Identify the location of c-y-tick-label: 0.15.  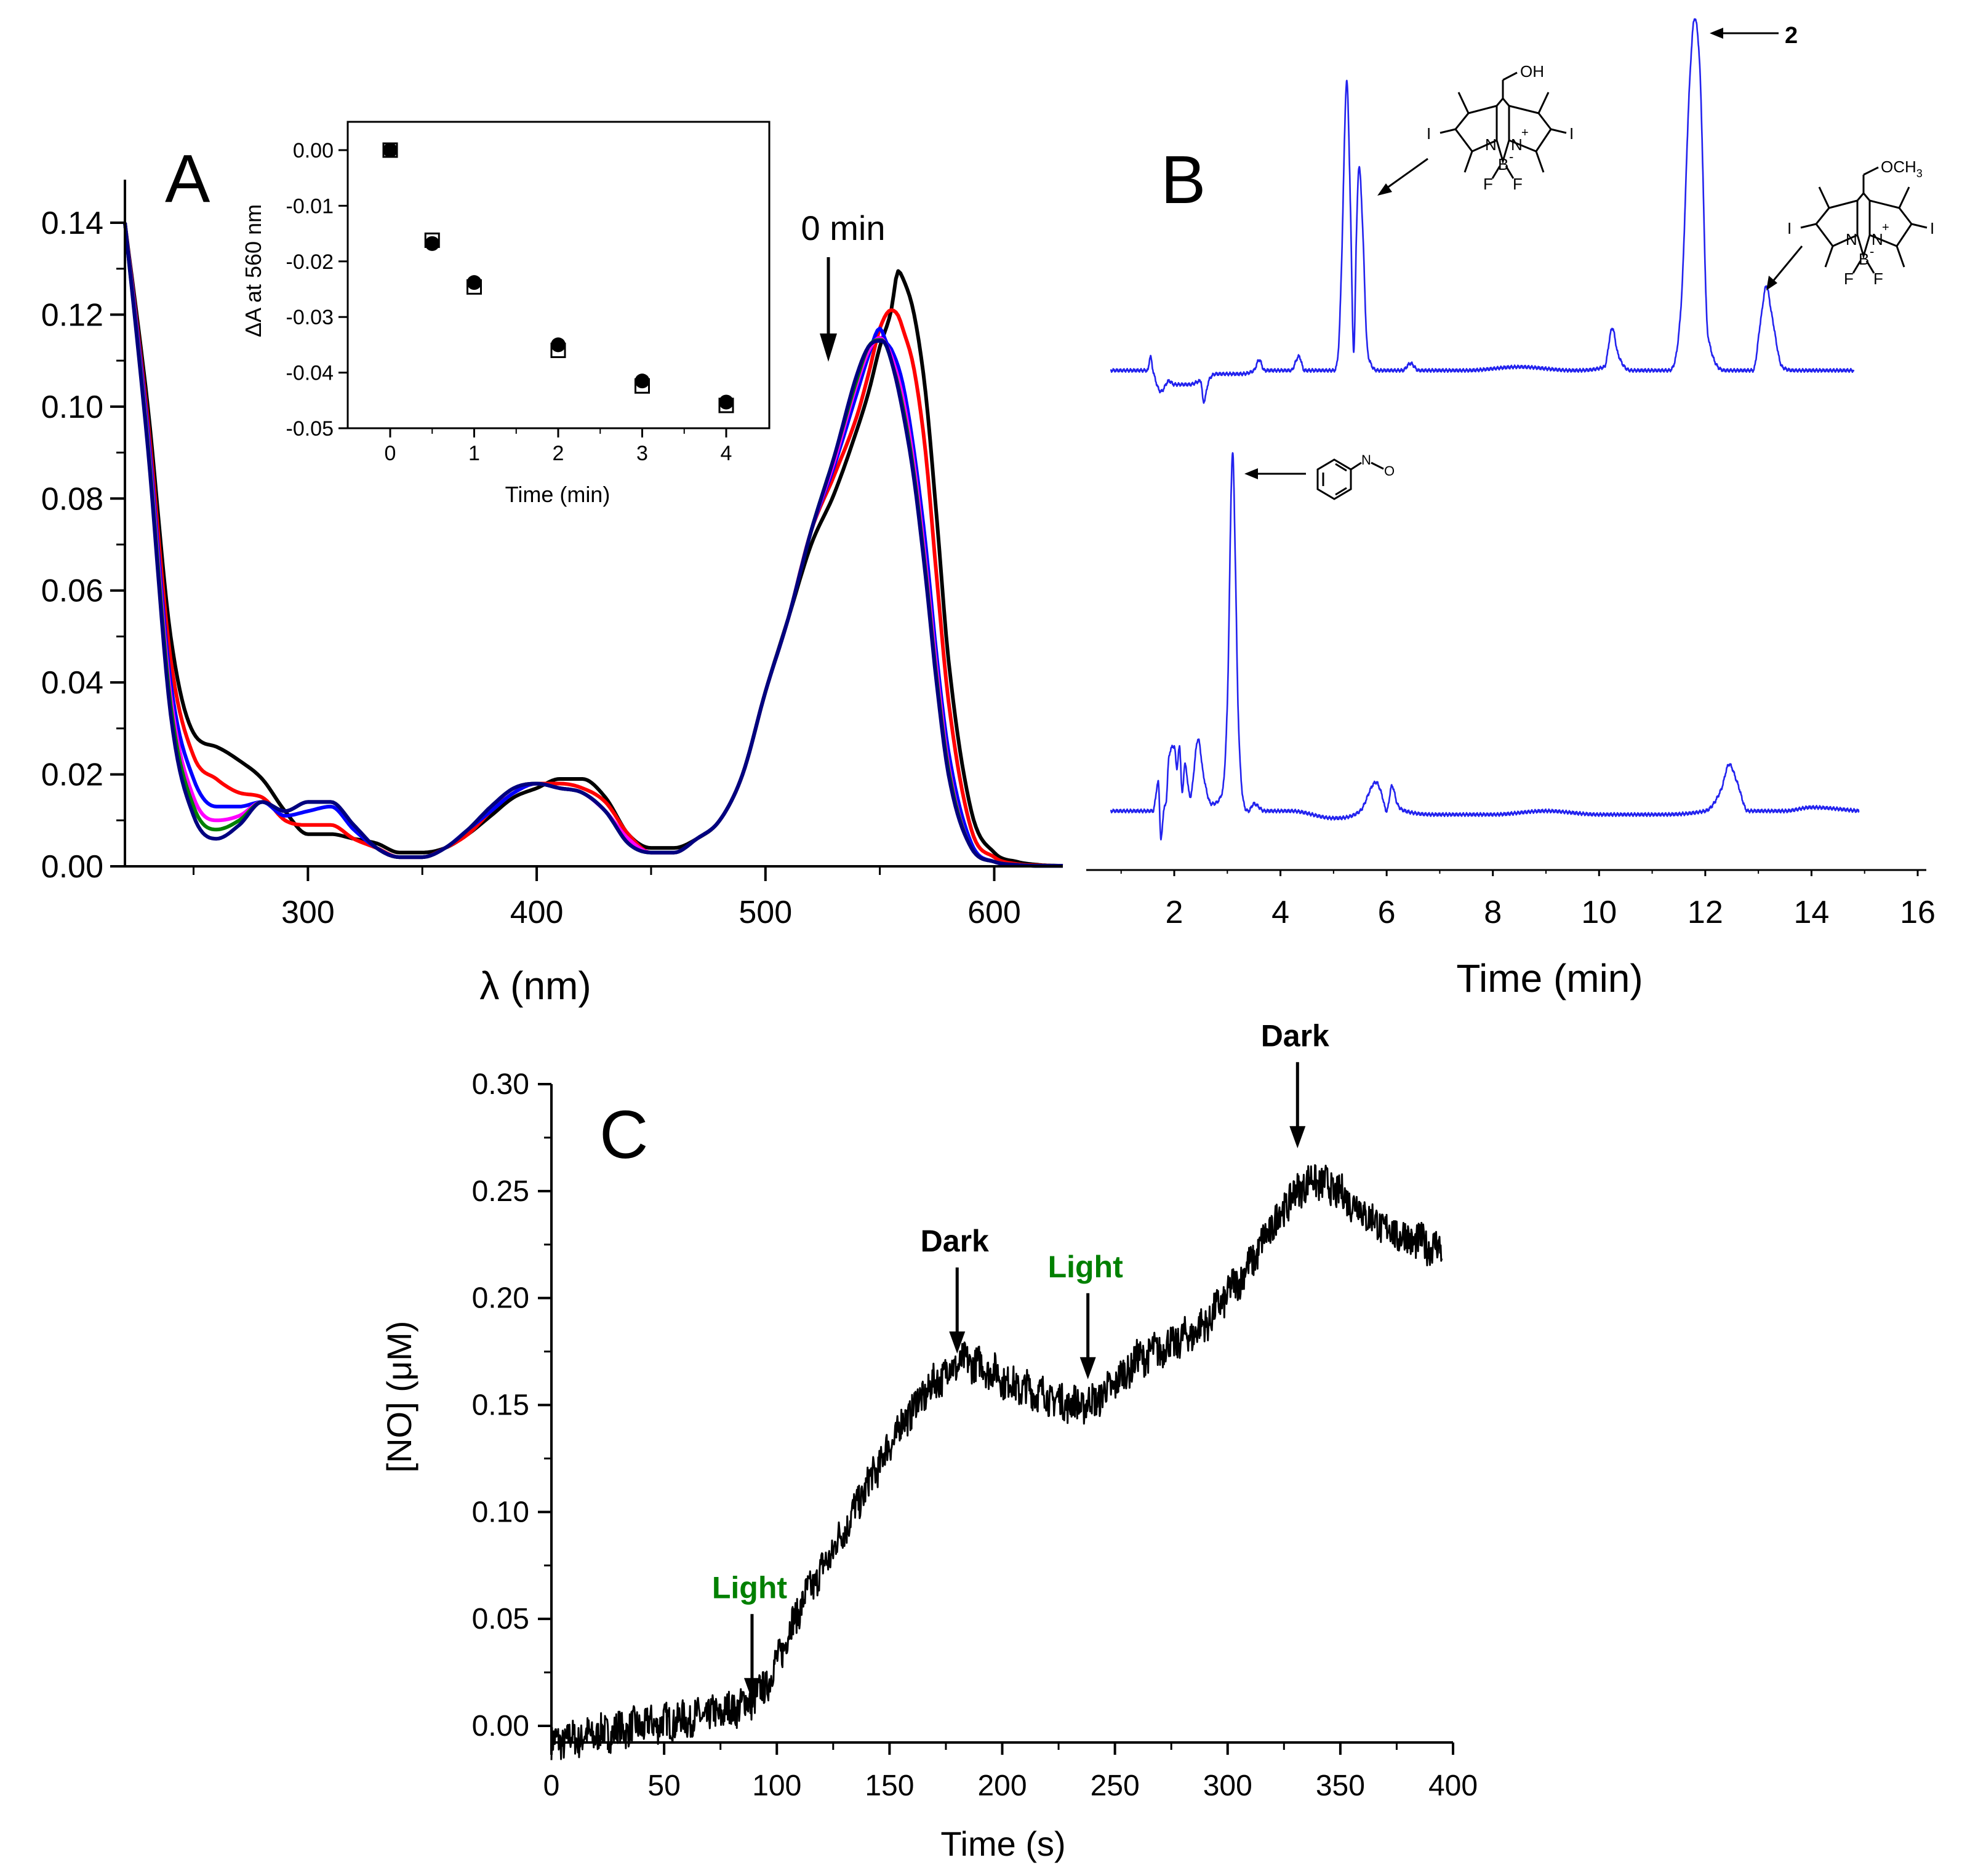
(500, 1405).